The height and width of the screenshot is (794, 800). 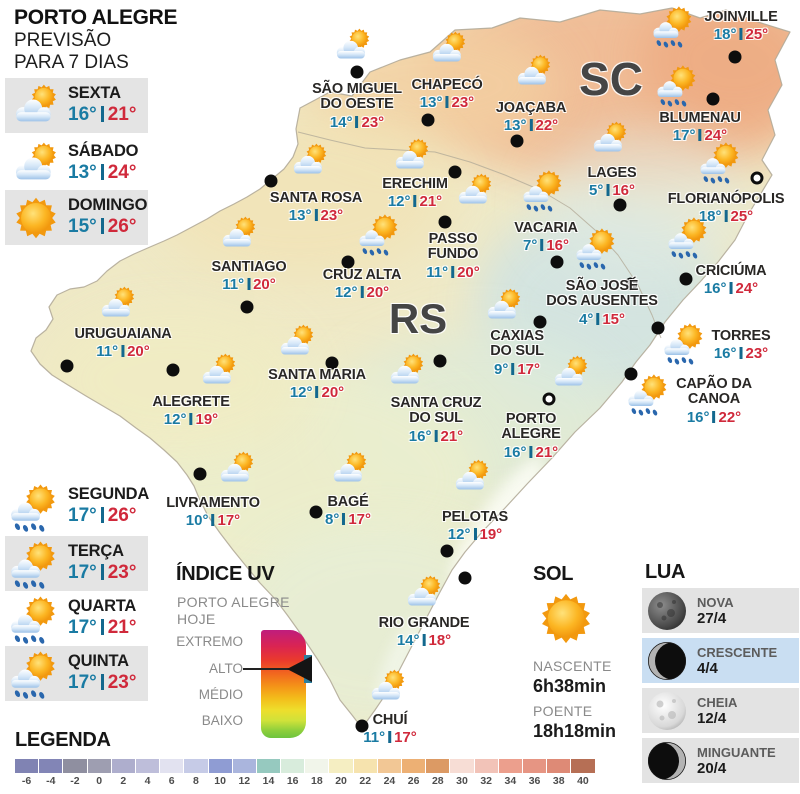 I want to click on legend-tick: 10, so click(x=220, y=781).